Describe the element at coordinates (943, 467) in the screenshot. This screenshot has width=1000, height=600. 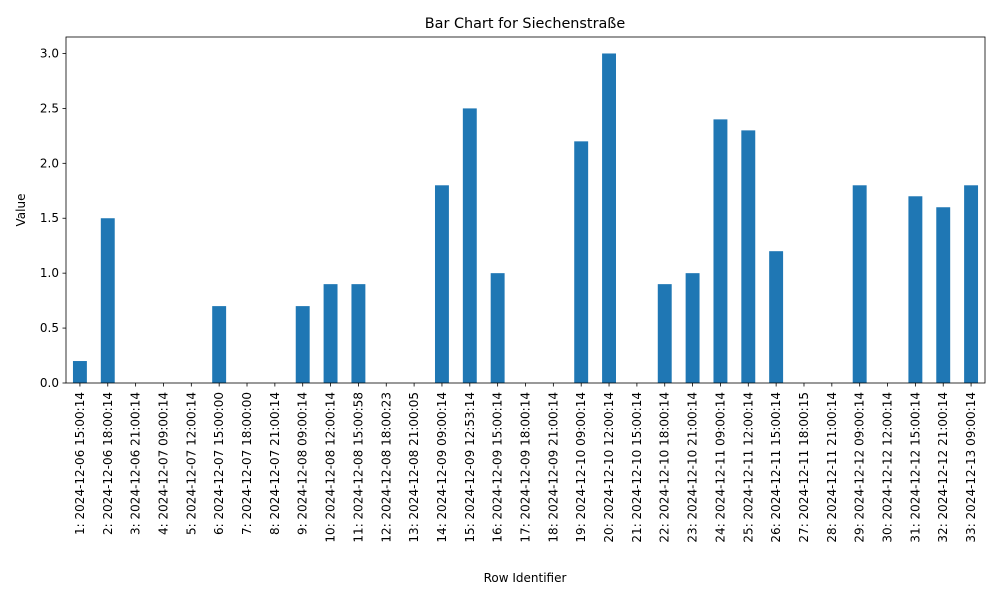
I see `x-tick-label: 32: 2024-12-12 21:00:14` at that location.